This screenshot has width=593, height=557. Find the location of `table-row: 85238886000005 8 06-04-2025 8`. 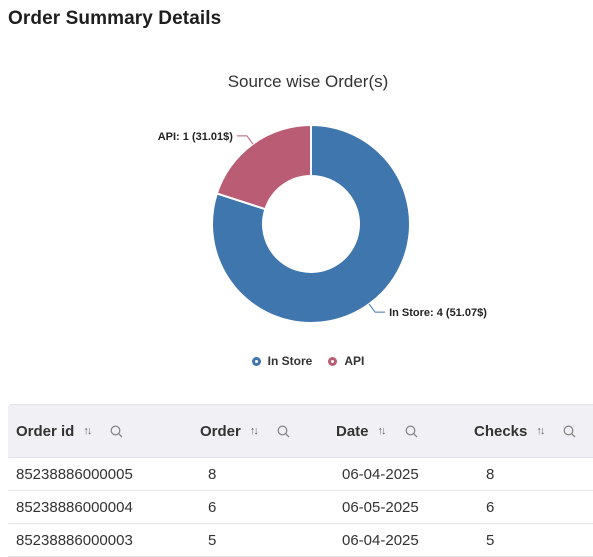

table-row: 85238886000005 8 06-04-2025 8 is located at coordinates (300, 474).